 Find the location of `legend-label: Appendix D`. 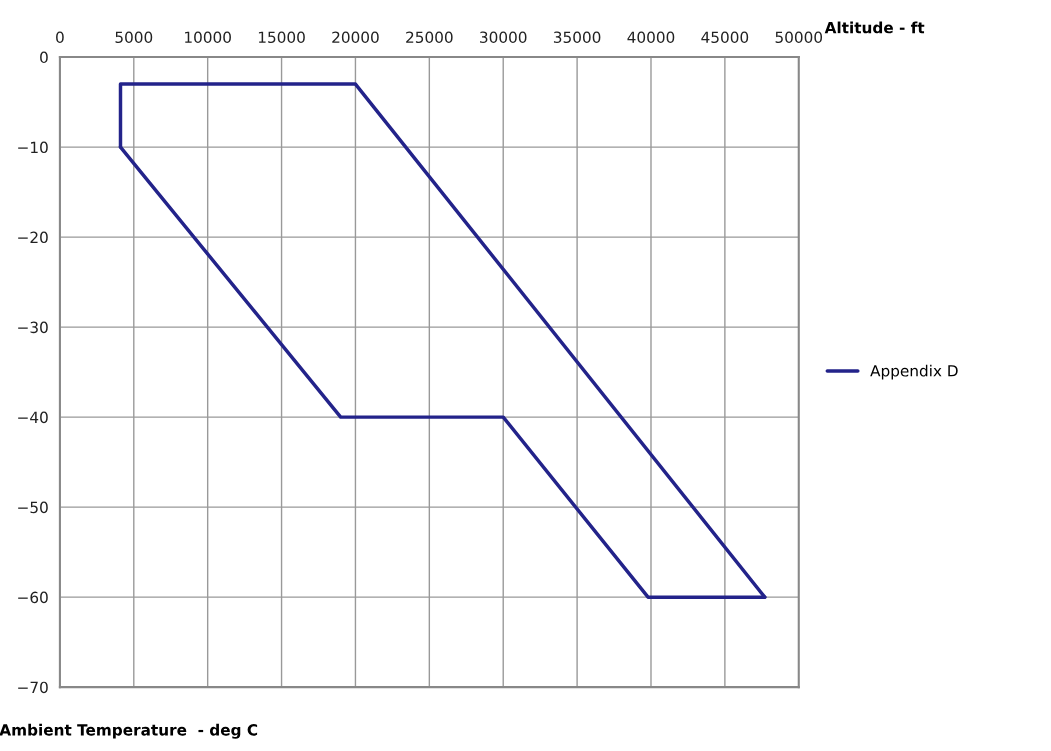

legend-label: Appendix D is located at coordinates (914, 372).